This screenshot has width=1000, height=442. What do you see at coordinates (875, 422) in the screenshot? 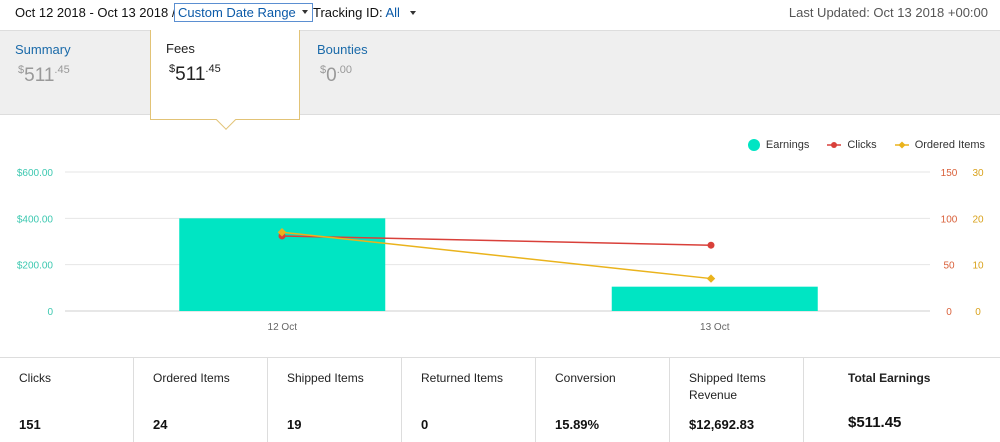
I see `stat-value: $511.45` at bounding box center [875, 422].